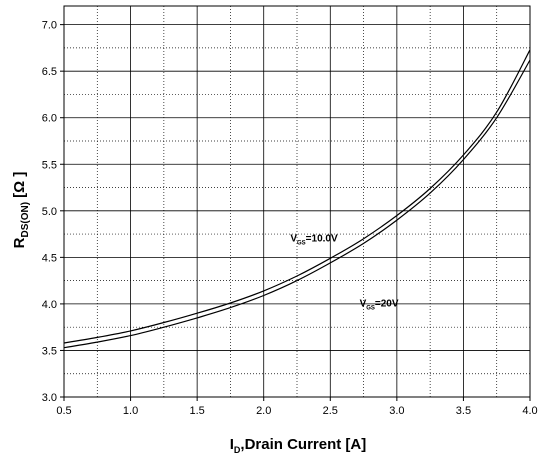 This screenshot has height=461, width=551. What do you see at coordinates (463, 411) in the screenshot?
I see `x-tick-label: 3.5` at bounding box center [463, 411].